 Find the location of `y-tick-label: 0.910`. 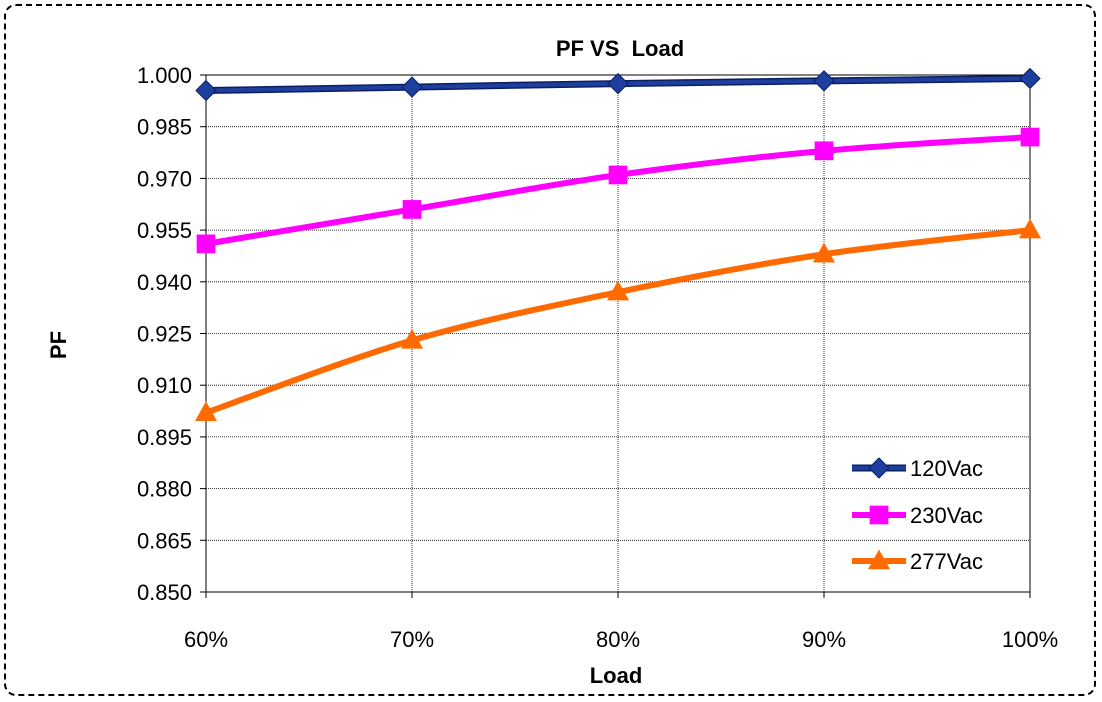

y-tick-label: 0.910 is located at coordinates (164, 385).